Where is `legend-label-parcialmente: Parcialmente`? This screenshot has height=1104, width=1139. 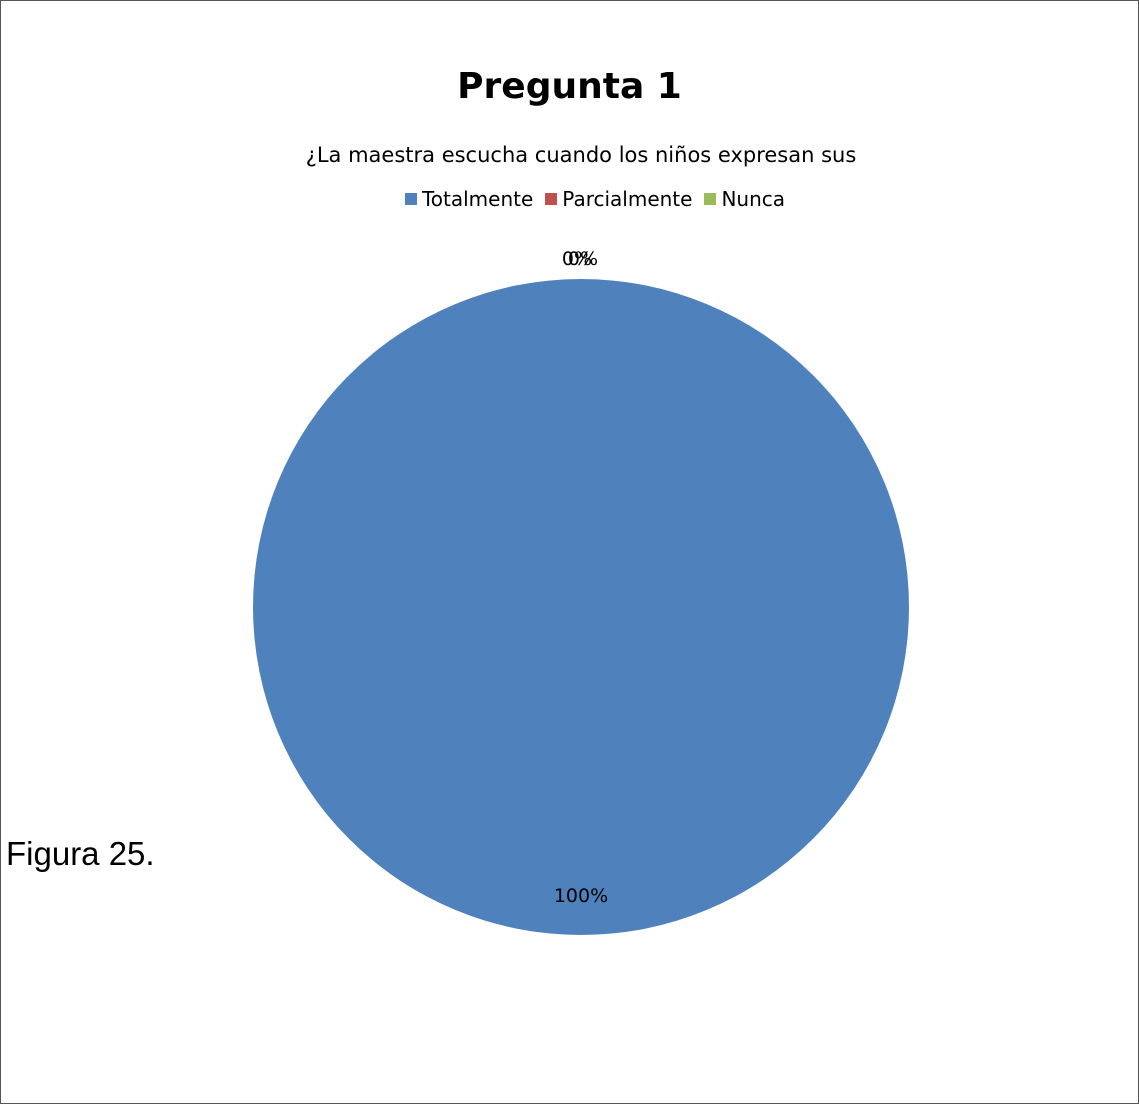 legend-label-parcialmente: Parcialmente is located at coordinates (627, 199).